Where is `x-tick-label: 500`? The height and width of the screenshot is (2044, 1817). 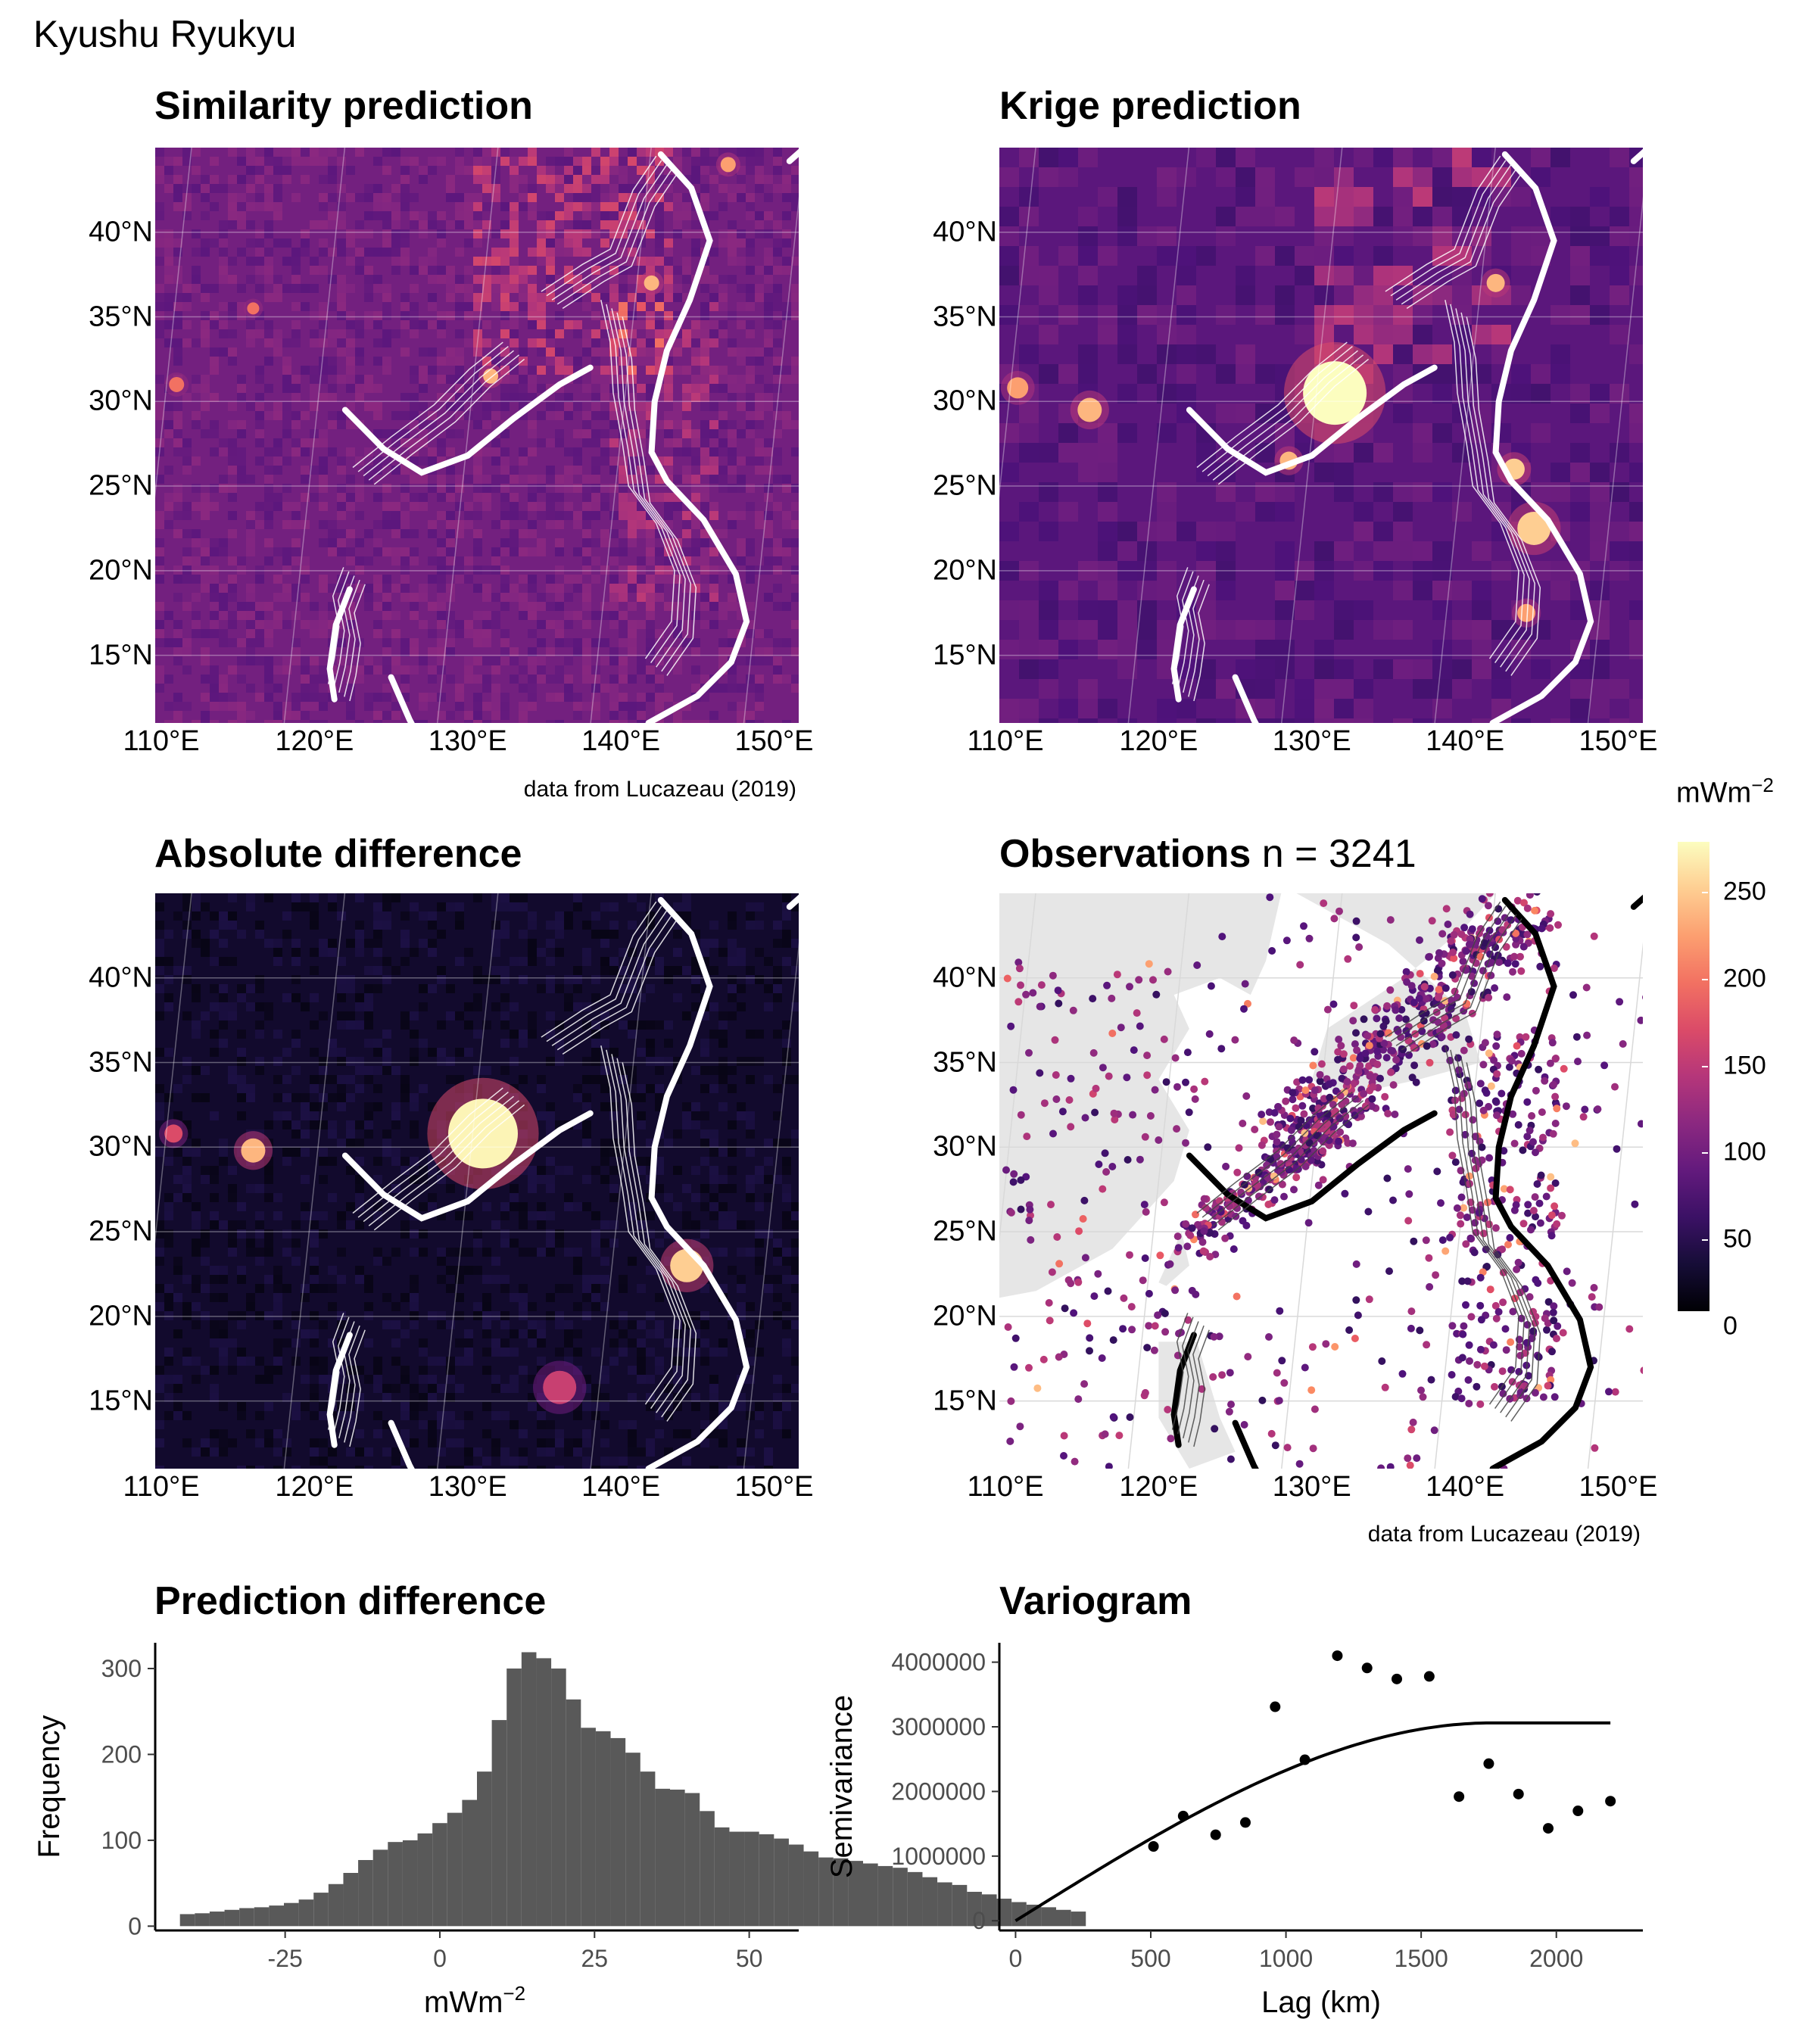 x-tick-label: 500 is located at coordinates (1150, 1958).